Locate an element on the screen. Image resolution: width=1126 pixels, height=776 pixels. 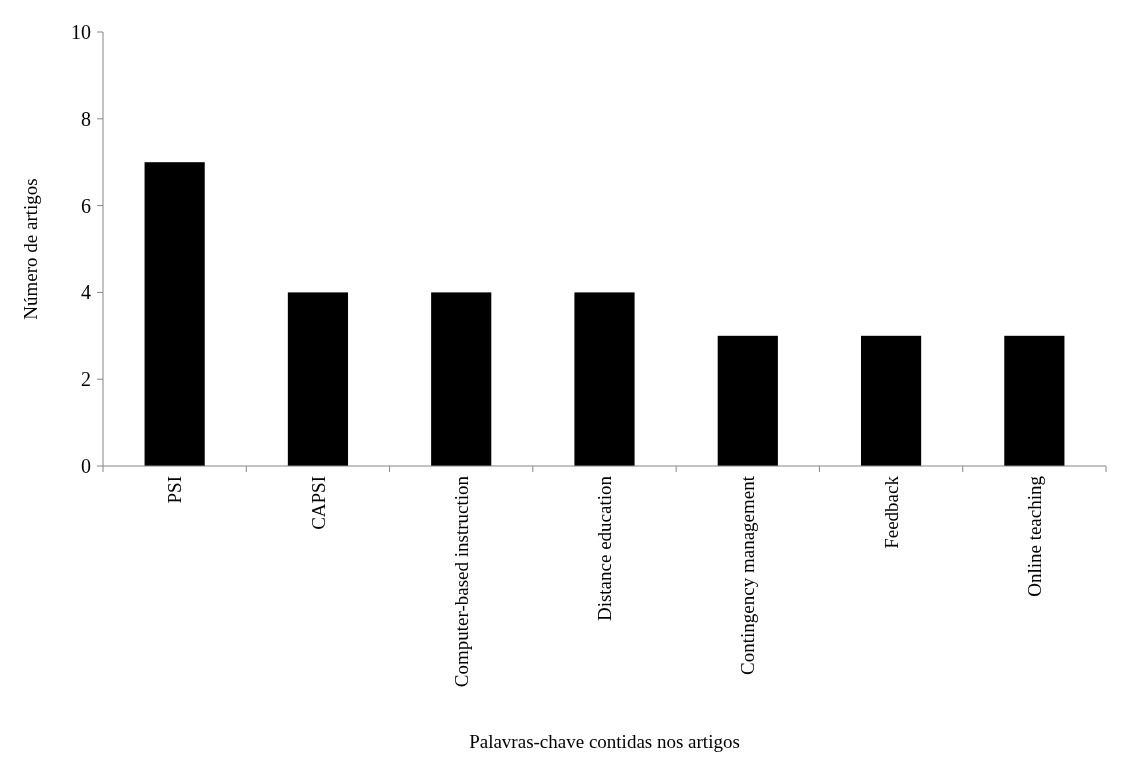
x-tick-label: Feedback is located at coordinates (891, 512).